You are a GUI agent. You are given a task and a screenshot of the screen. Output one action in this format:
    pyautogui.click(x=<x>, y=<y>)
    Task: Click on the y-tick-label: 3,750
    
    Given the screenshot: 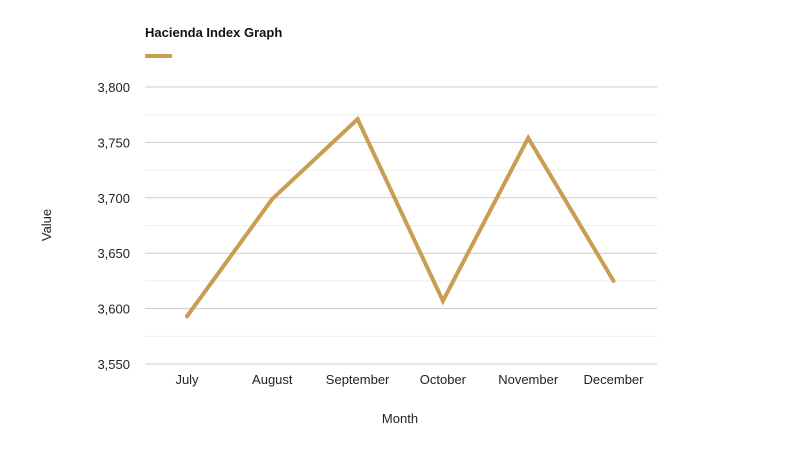 What is the action you would take?
    pyautogui.click(x=113, y=142)
    